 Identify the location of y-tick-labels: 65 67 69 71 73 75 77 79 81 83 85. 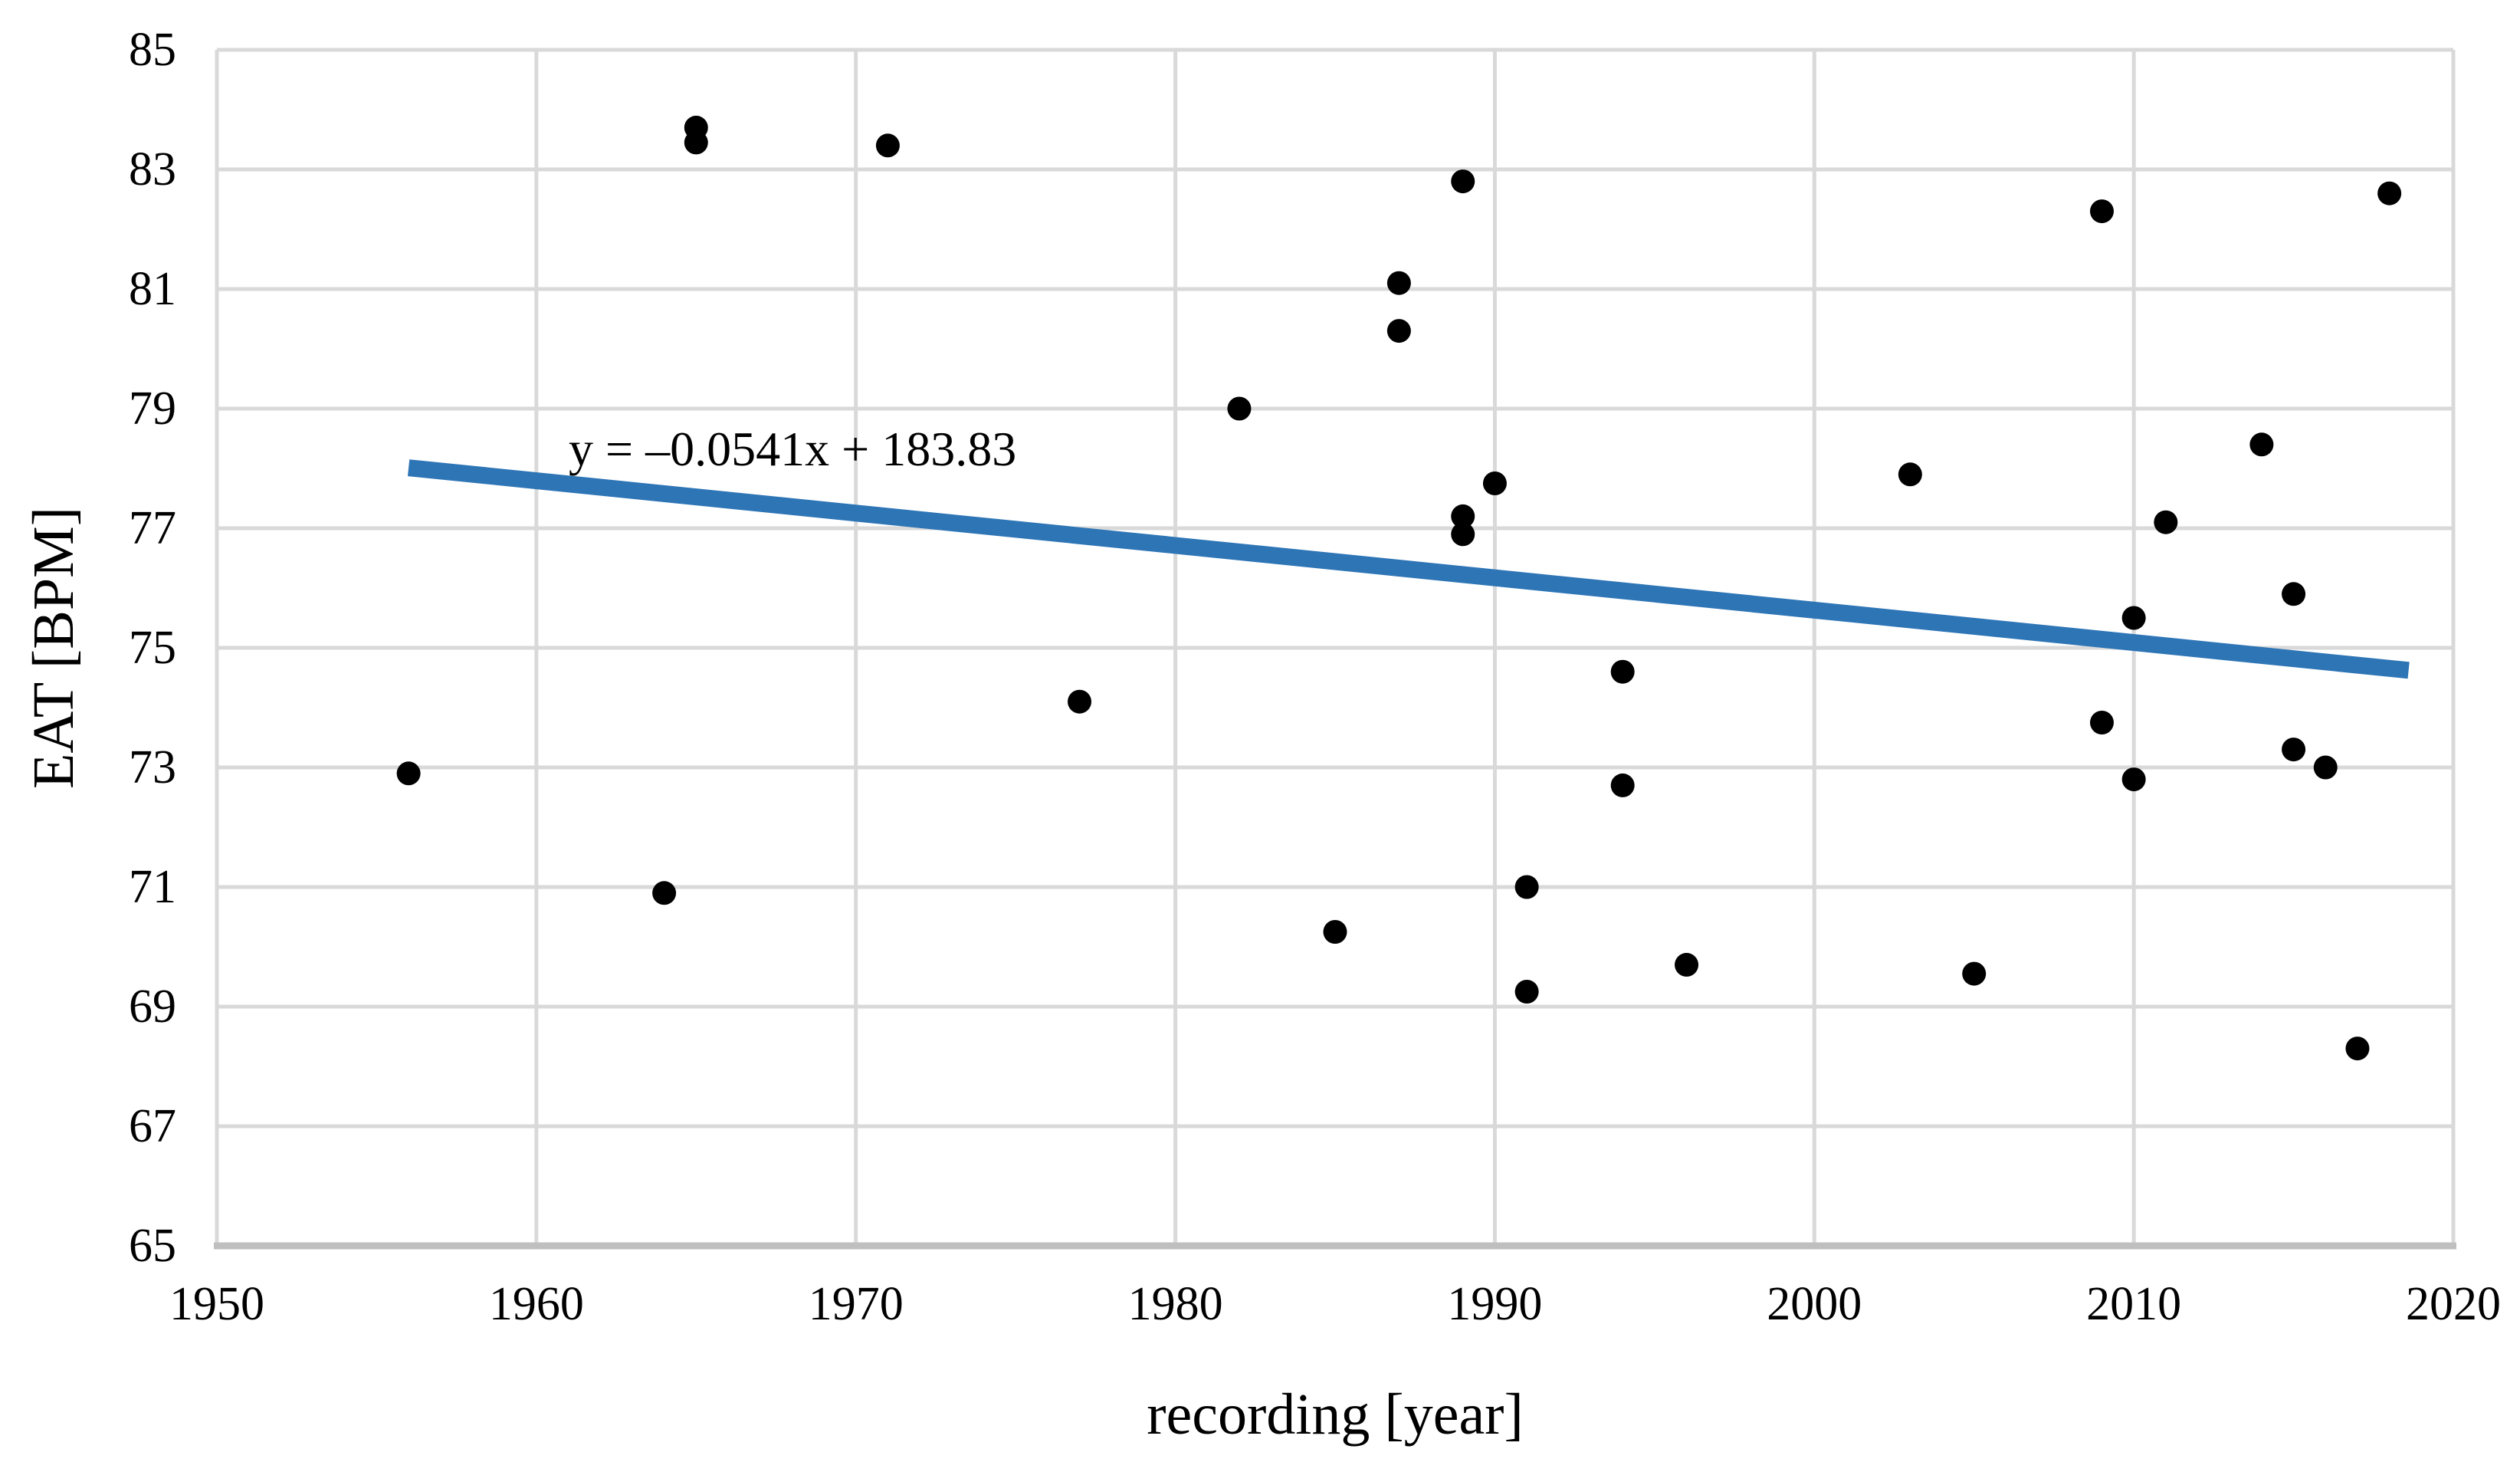
(152, 648).